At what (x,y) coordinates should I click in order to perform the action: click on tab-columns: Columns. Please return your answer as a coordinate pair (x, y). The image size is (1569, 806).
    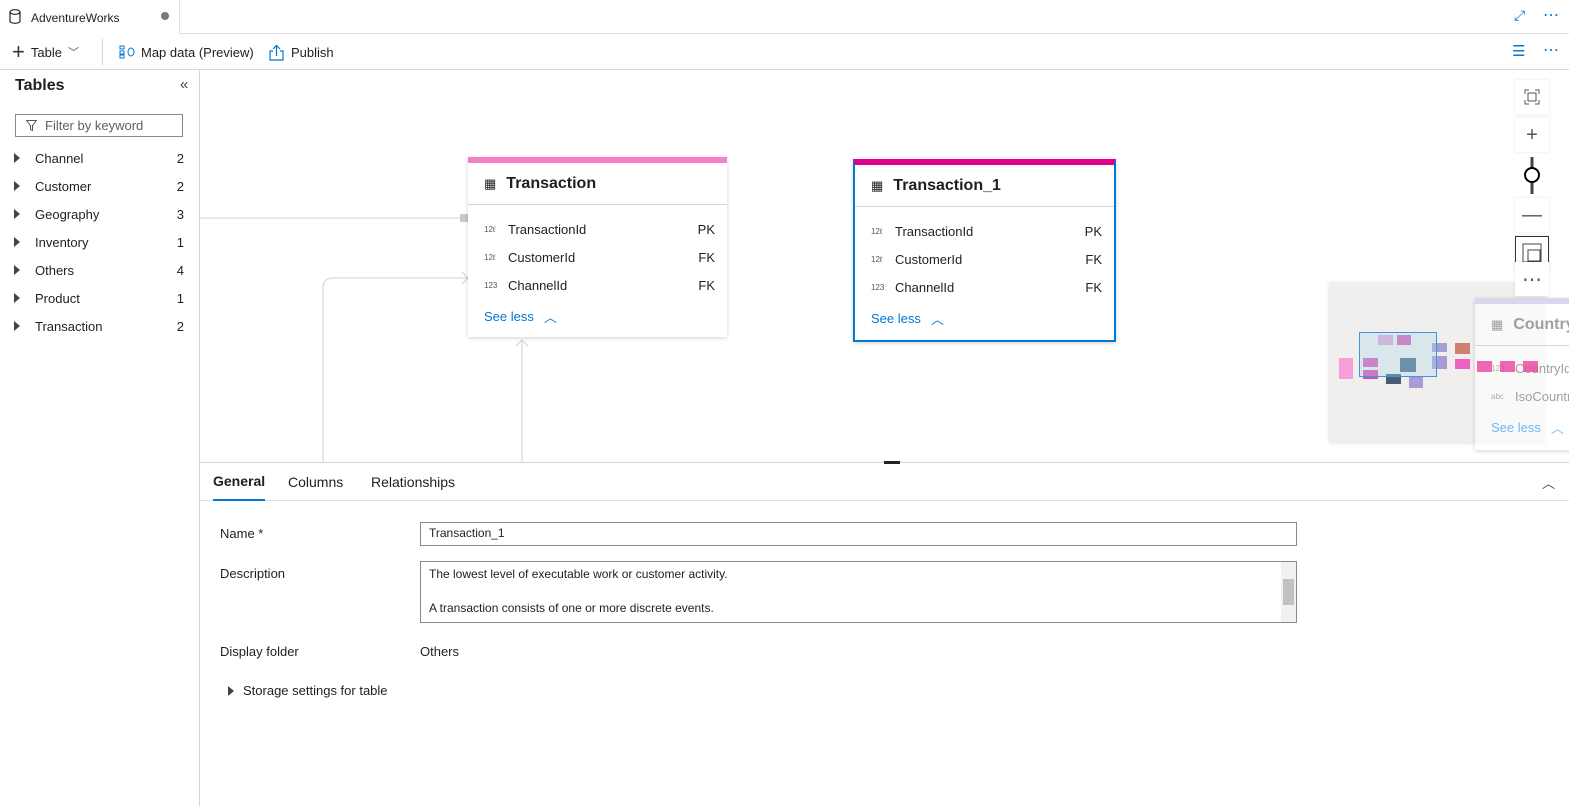
    Looking at the image, I should click on (316, 482).